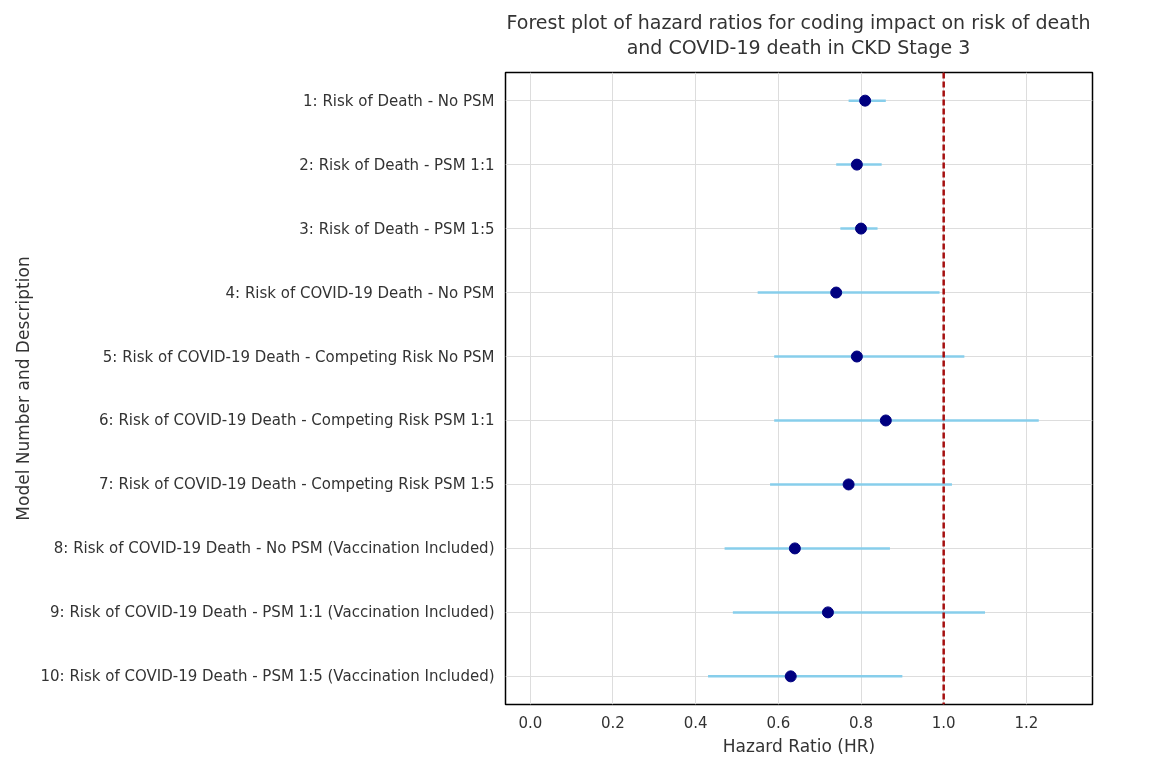 This screenshot has height=774, width=1168. I want to click on y-tick-label: 1: Risk of Death - No PSM, so click(399, 101).